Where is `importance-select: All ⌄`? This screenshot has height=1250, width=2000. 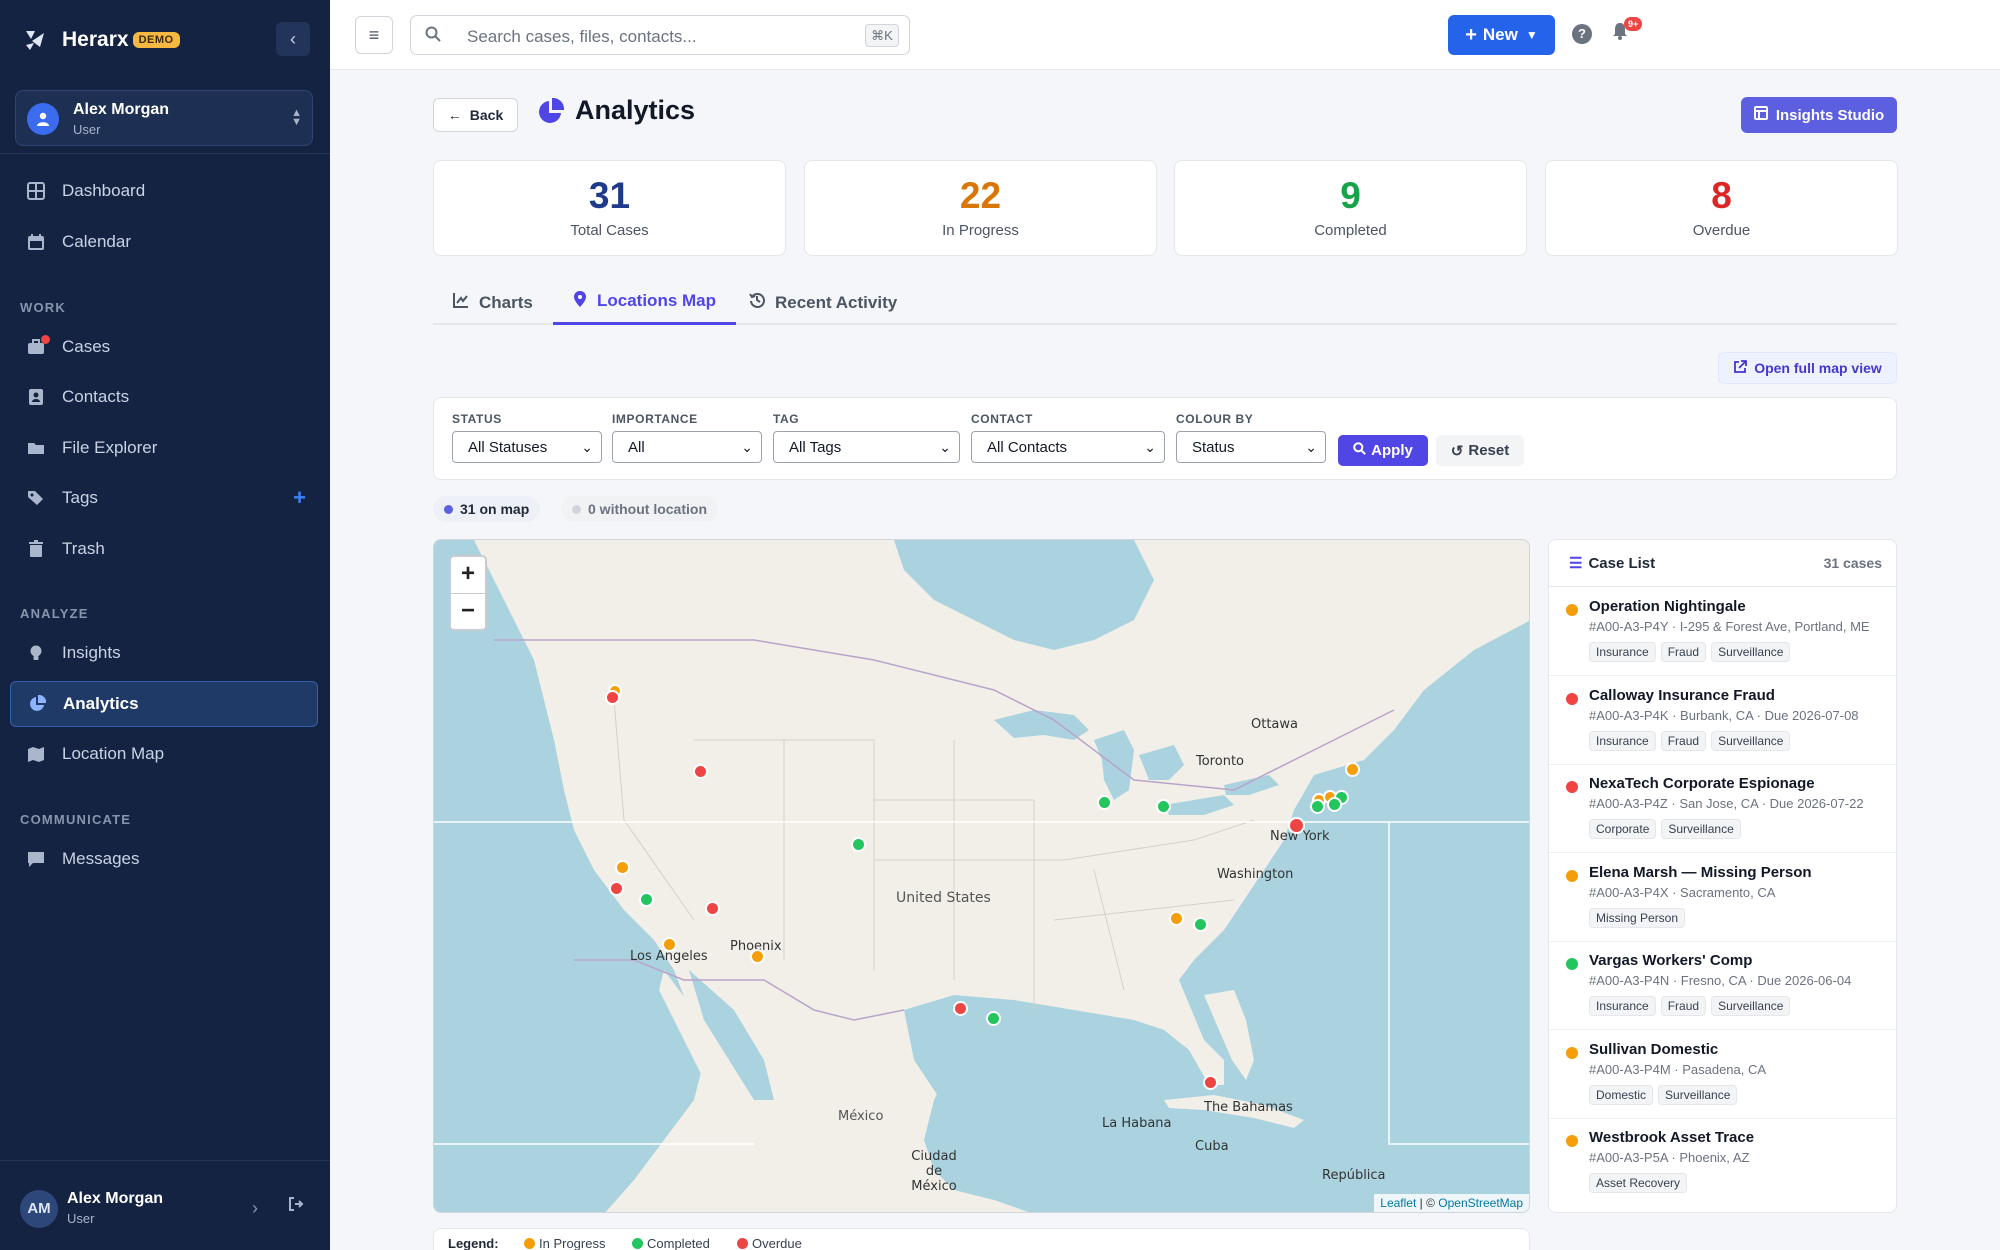
importance-select: All ⌄ is located at coordinates (687, 447).